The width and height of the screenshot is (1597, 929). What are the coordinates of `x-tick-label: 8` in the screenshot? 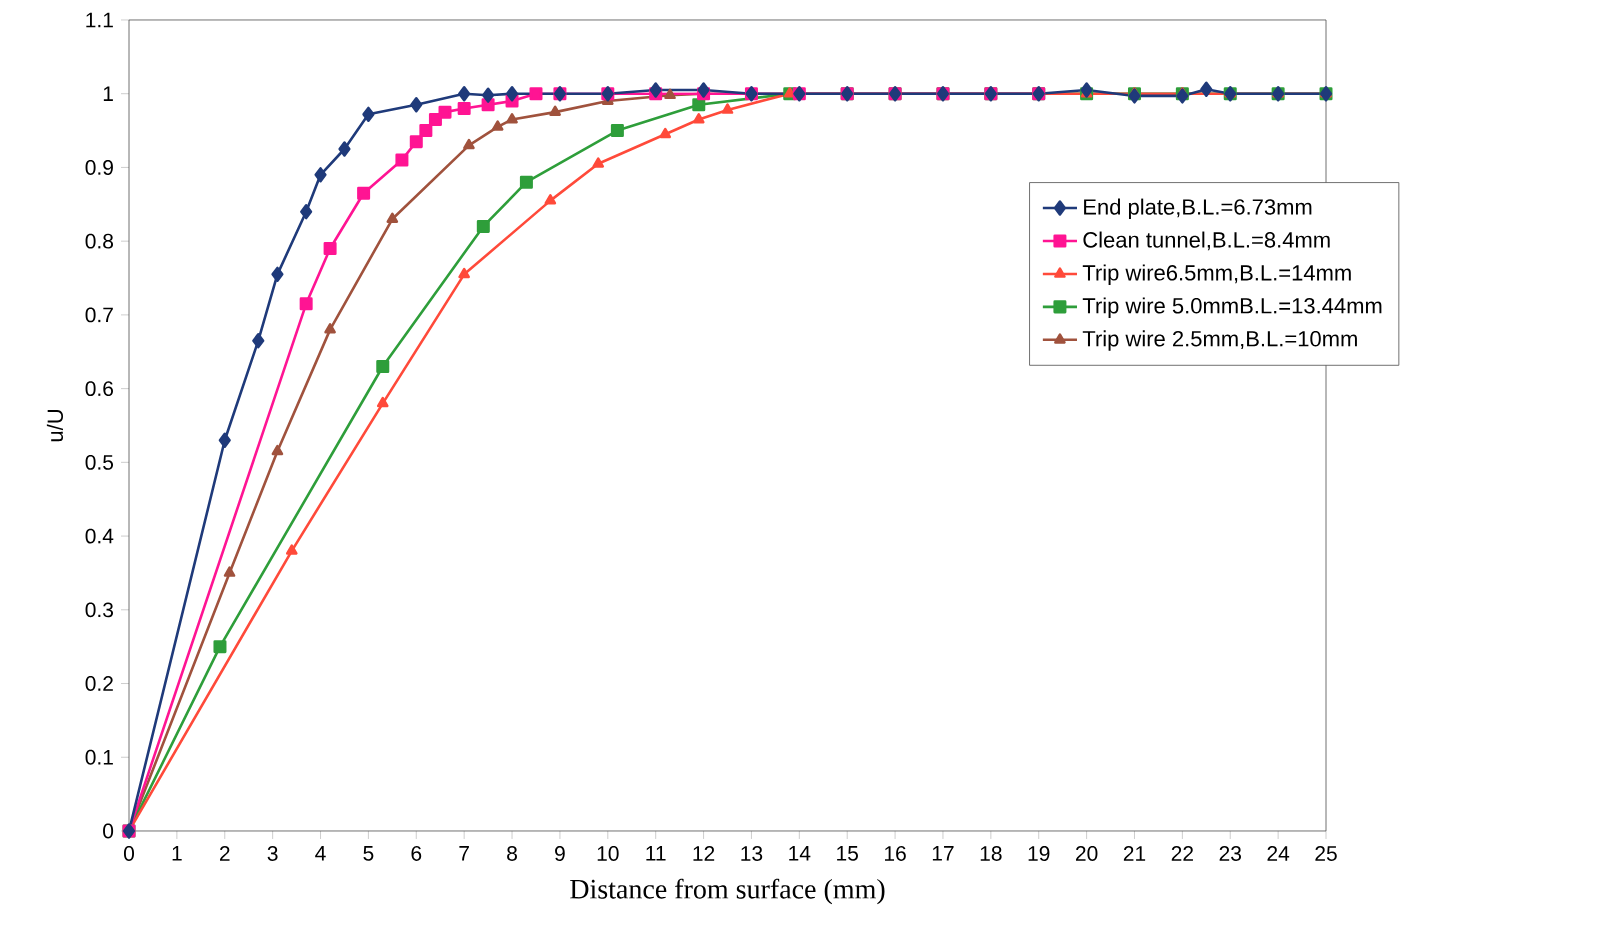 It's located at (512, 853).